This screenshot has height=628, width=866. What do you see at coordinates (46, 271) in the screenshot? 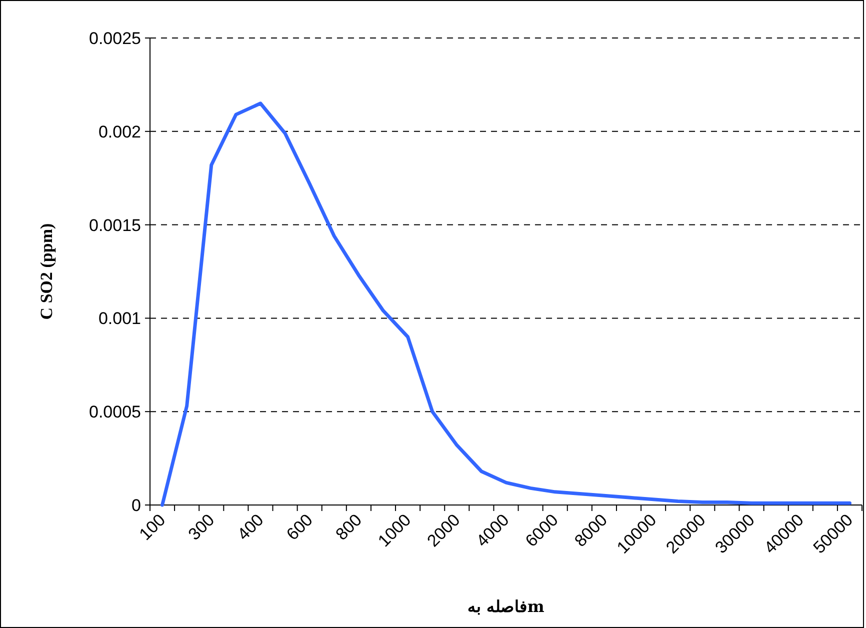
I see `y-axis-title: C SO2 (ppm)` at bounding box center [46, 271].